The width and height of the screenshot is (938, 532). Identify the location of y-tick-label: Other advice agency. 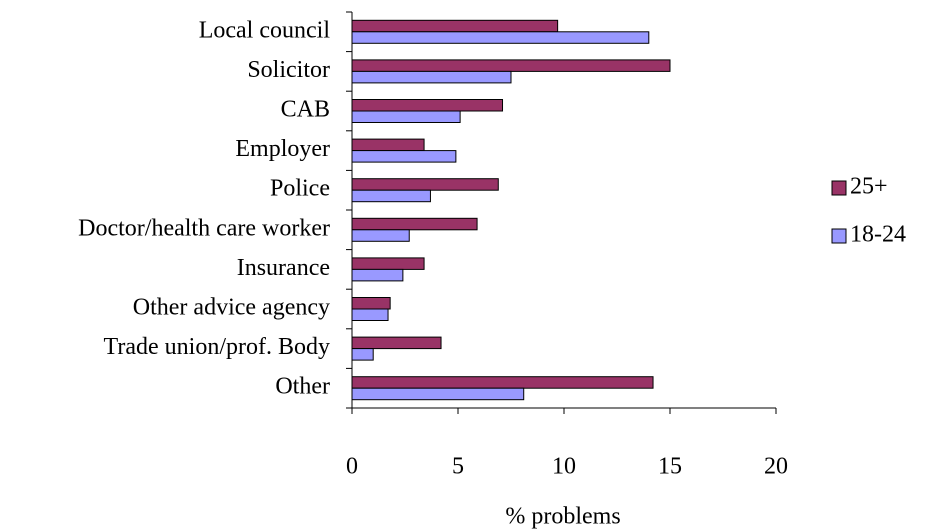
(231, 308).